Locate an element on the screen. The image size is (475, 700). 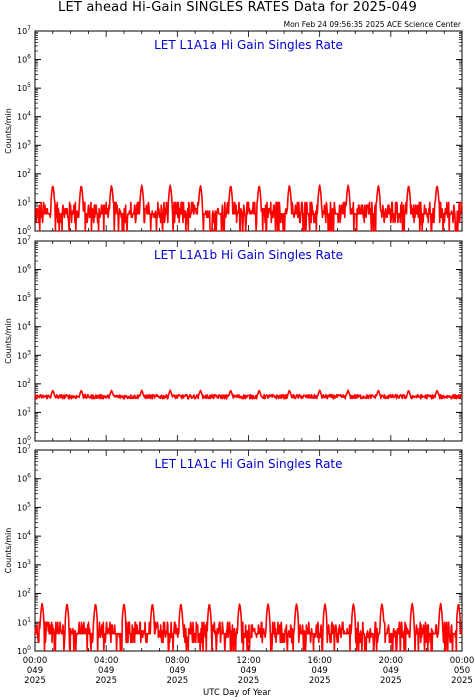
x-tick-label: 12:00 is located at coordinates (248, 661).